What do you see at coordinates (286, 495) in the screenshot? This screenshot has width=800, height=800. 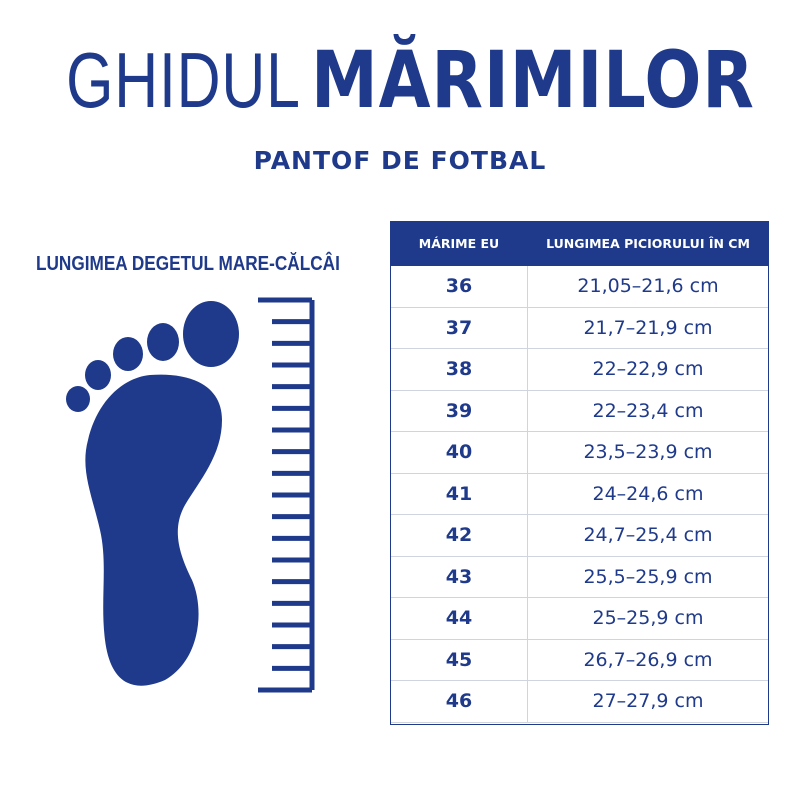 I see `ruler-icon` at bounding box center [286, 495].